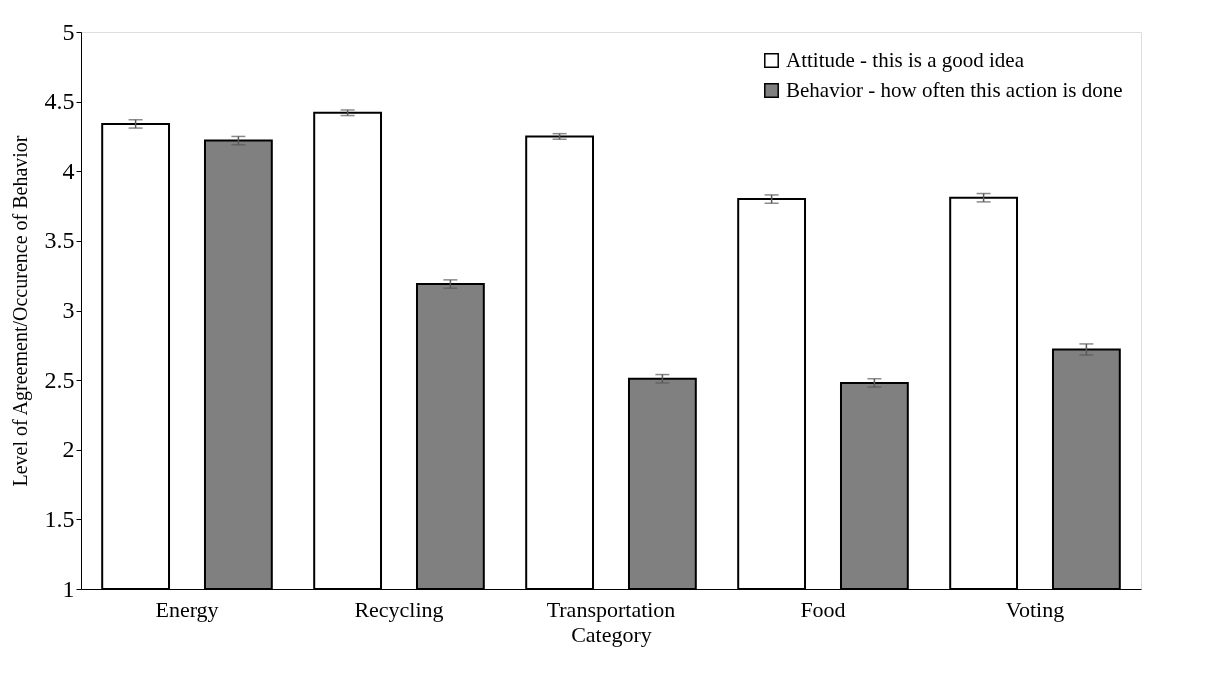 This screenshot has height=698, width=1227. What do you see at coordinates (1035, 609) in the screenshot?
I see `x-tick-label: Voting` at bounding box center [1035, 609].